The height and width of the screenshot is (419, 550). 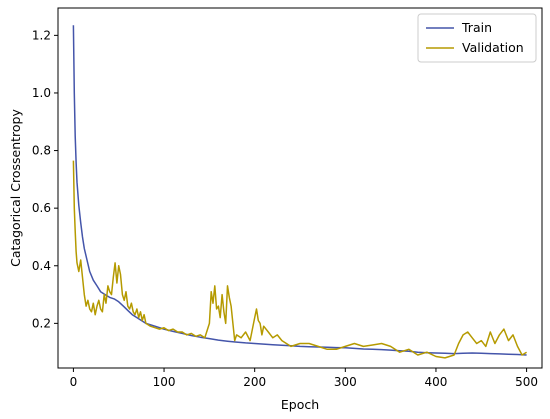 What do you see at coordinates (345, 382) in the screenshot?
I see `x-tick-label: 300` at bounding box center [345, 382].